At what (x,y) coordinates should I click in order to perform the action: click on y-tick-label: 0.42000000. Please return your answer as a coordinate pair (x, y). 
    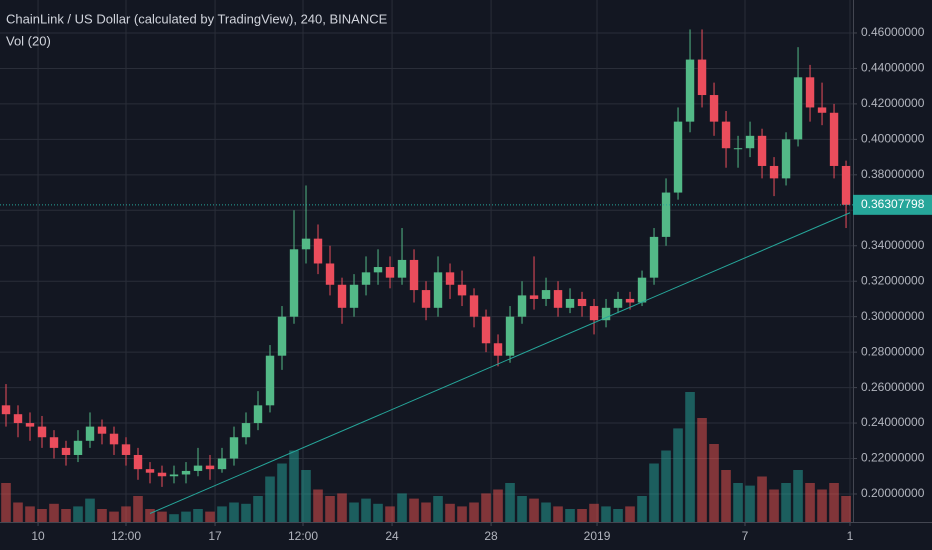
    Looking at the image, I should click on (893, 103).